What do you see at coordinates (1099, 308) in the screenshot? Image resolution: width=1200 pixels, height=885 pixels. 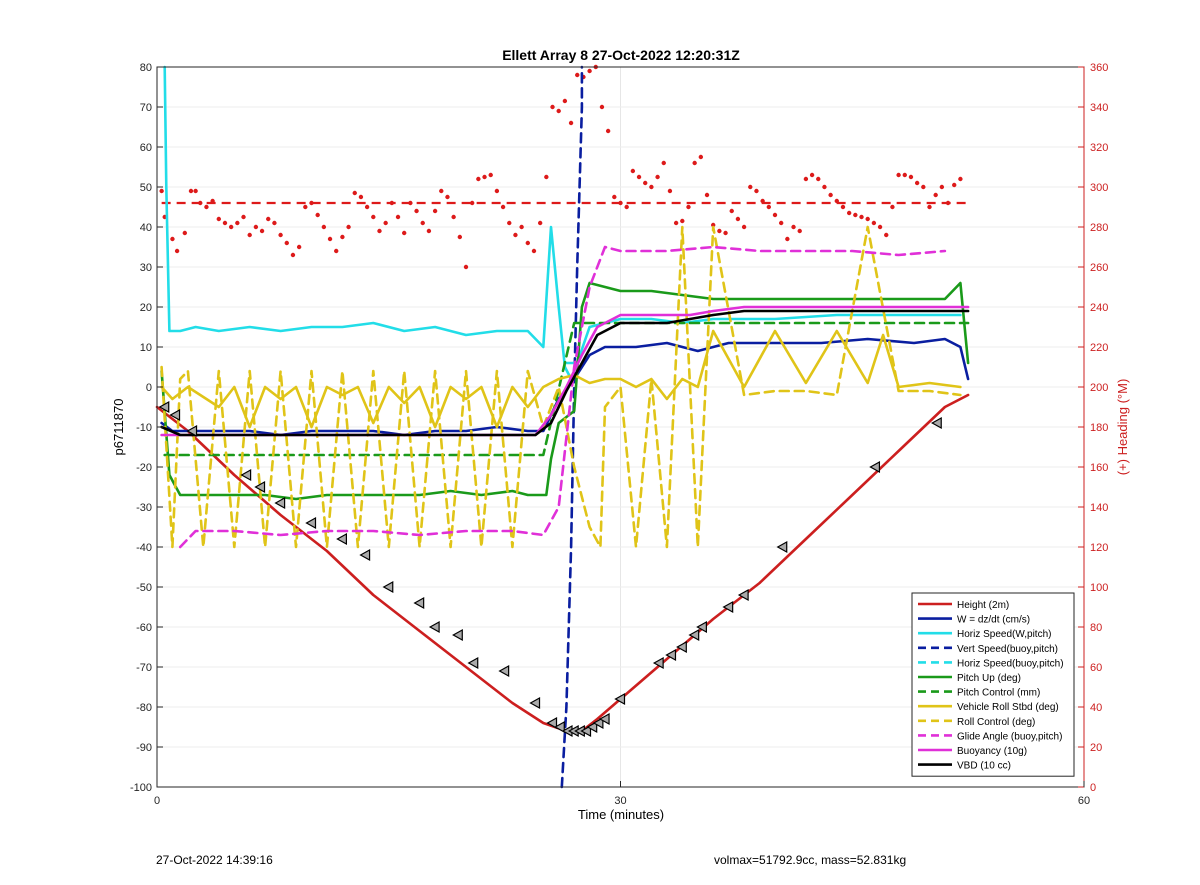 I see `y2-tick-label: 240` at bounding box center [1099, 308].